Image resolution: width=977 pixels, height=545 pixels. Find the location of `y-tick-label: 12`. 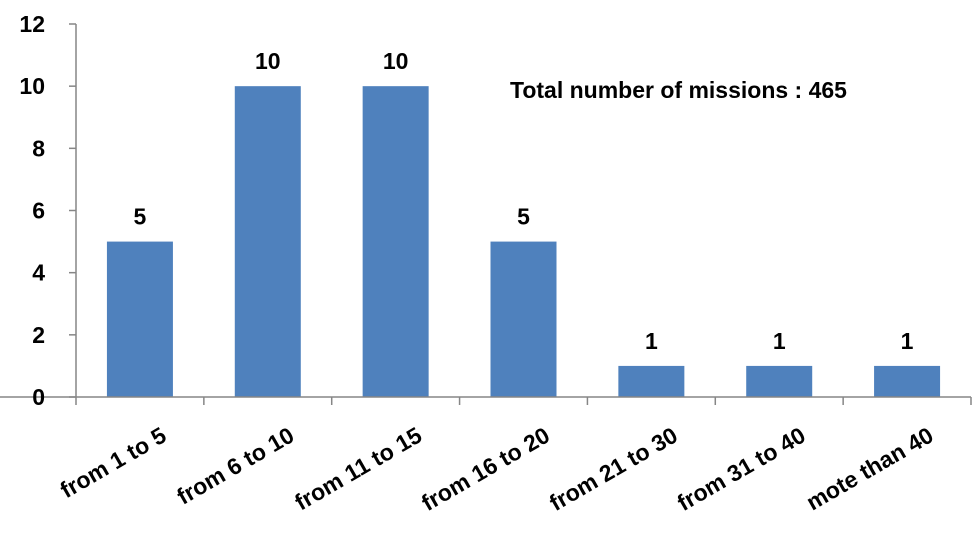

y-tick-label: 12 is located at coordinates (32, 24).